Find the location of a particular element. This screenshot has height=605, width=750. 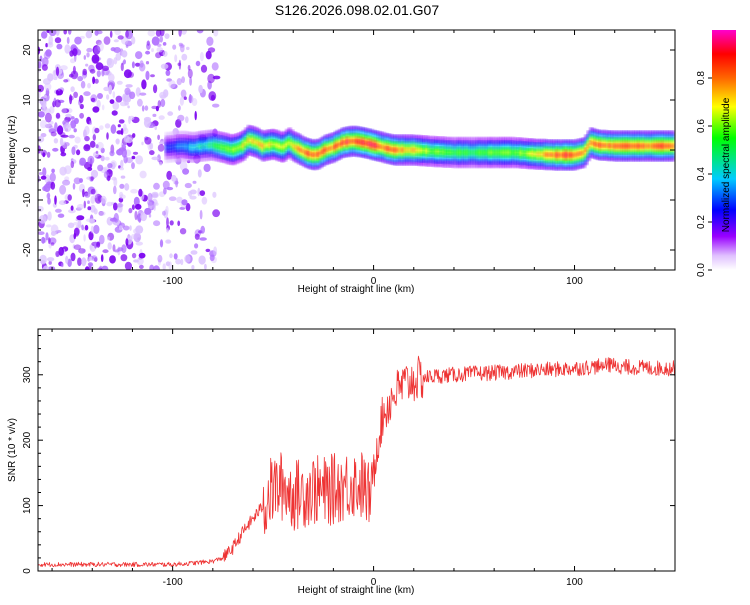

colorbar-gradient is located at coordinates (724, 150).